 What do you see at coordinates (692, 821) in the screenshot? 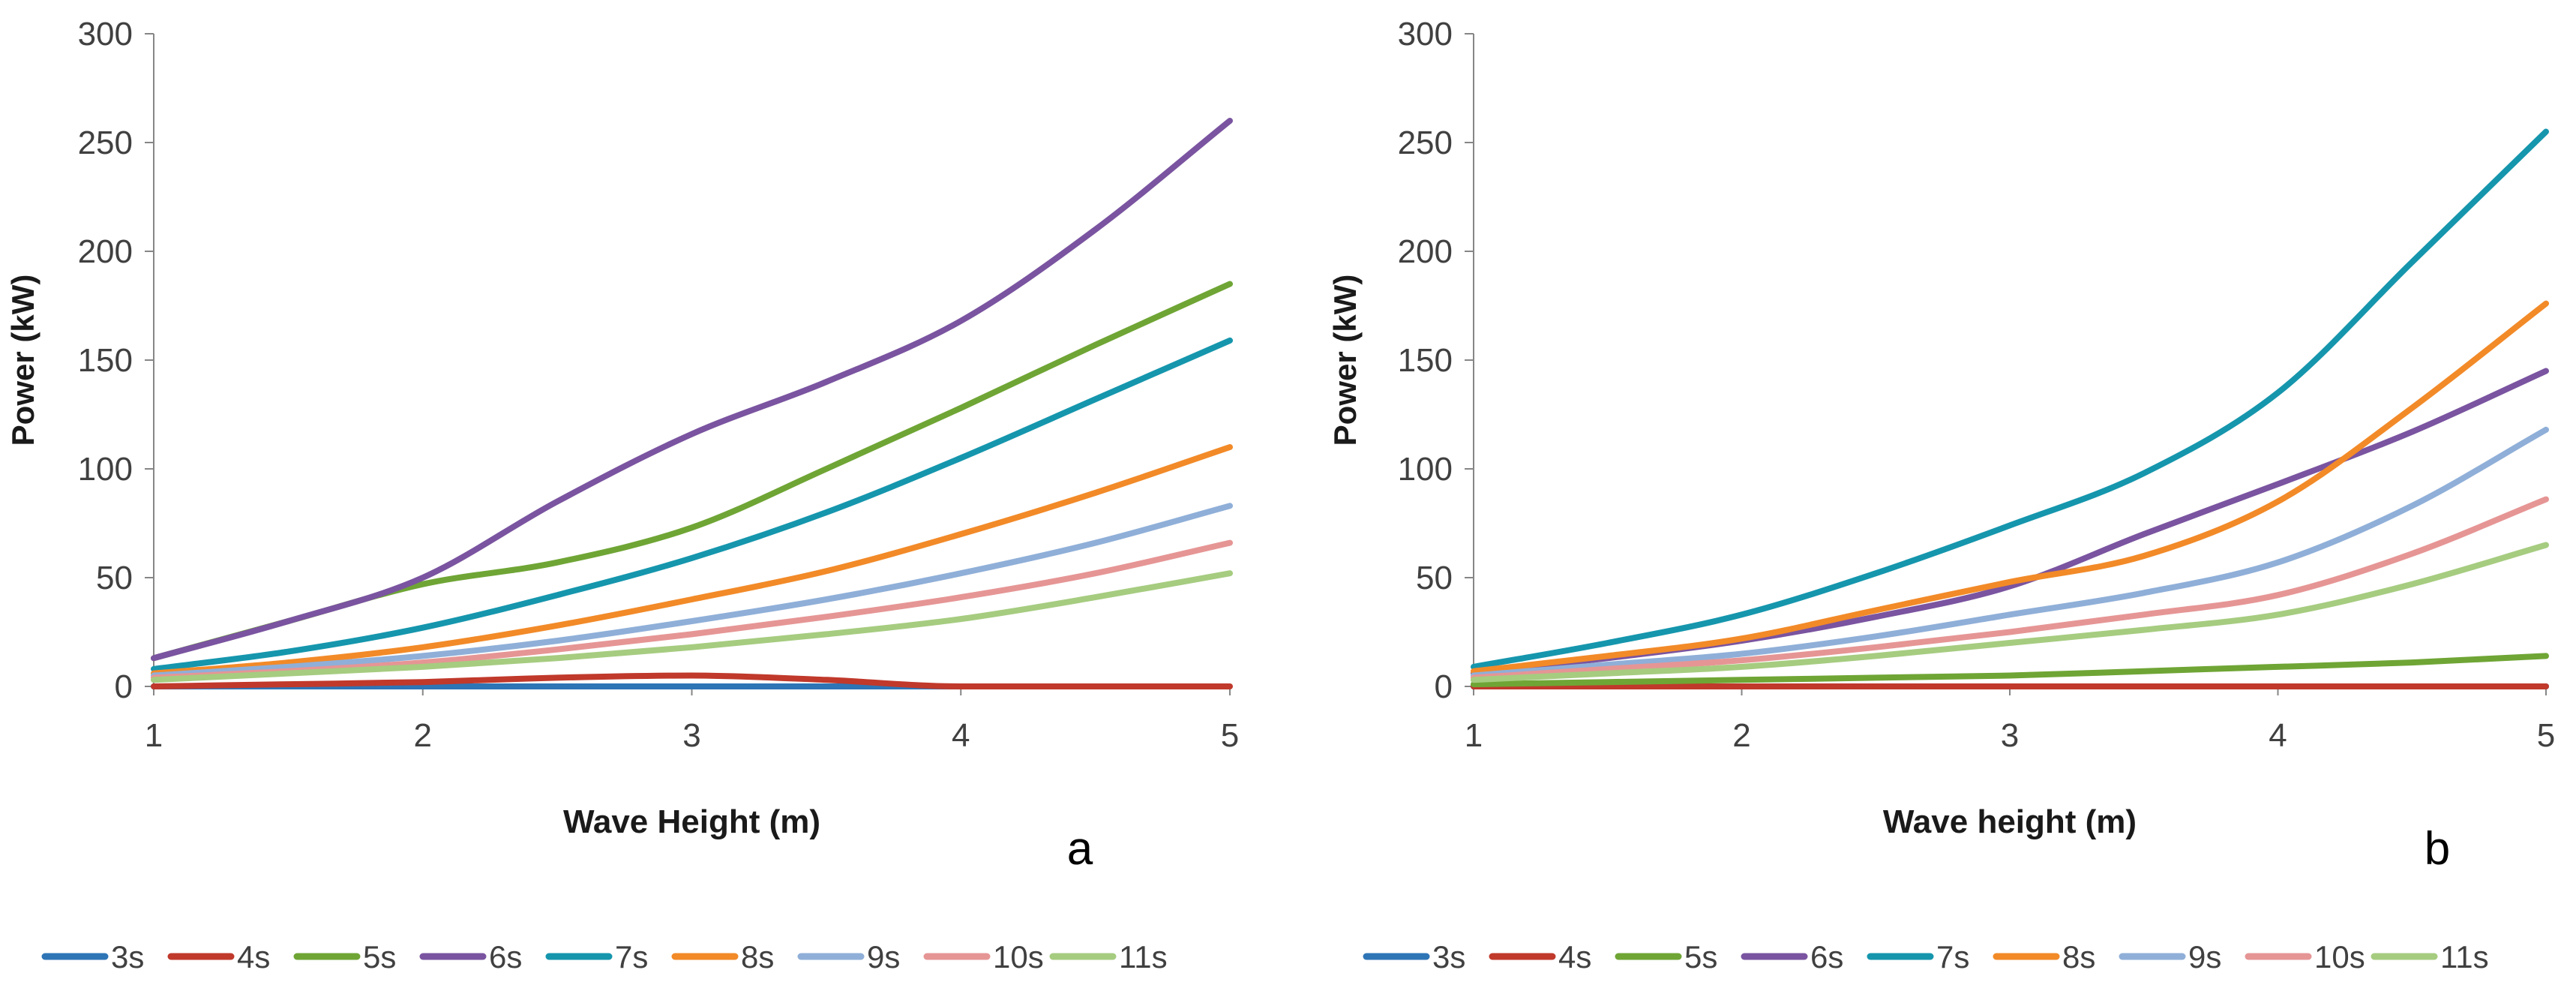
I see `x-axis-title: Wave Height (m)` at bounding box center [692, 821].